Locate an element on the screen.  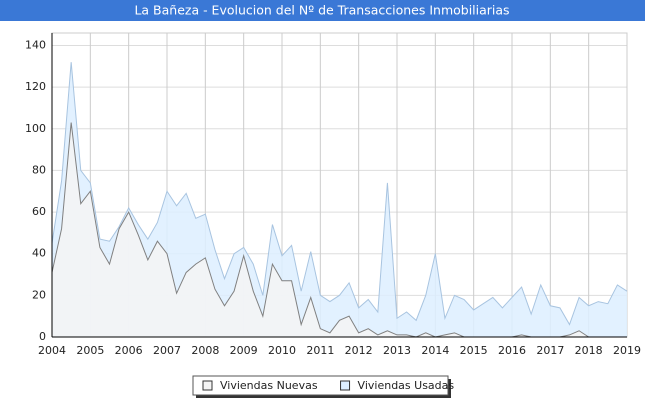
y-tick-label: 20 is located at coordinates (39, 294).